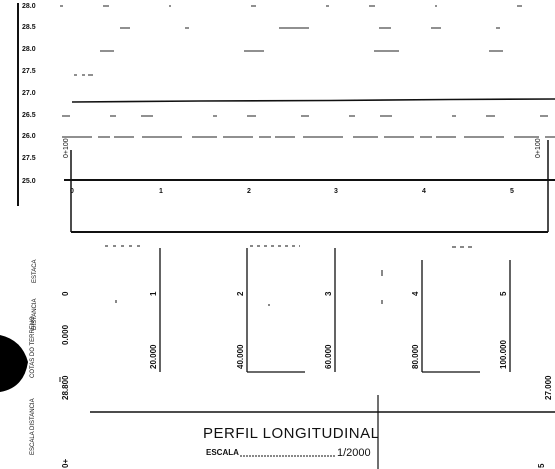  What do you see at coordinates (503, 293) in the screenshot?
I see `estaca-value: 5` at bounding box center [503, 293].